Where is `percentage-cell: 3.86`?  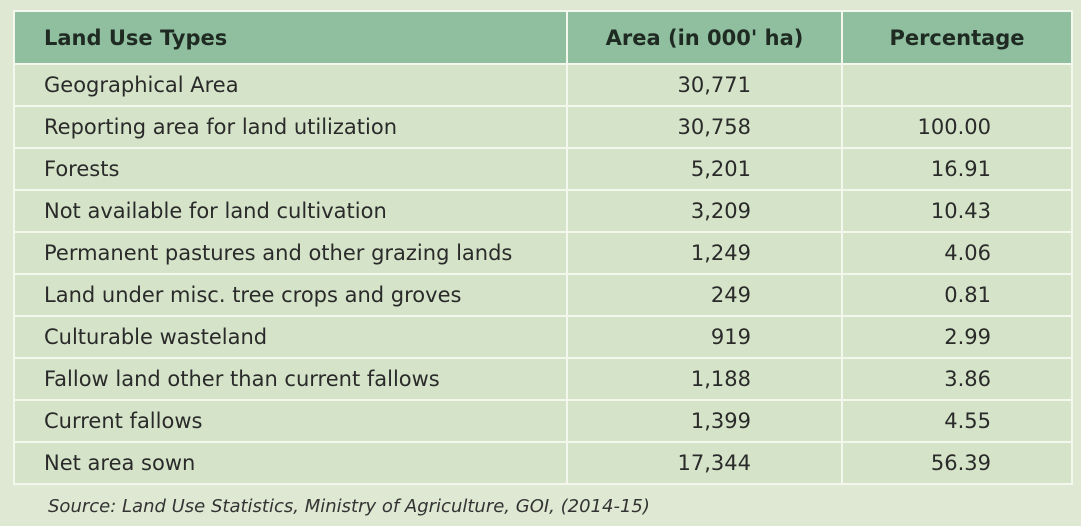 percentage-cell: 3.86 is located at coordinates (957, 379).